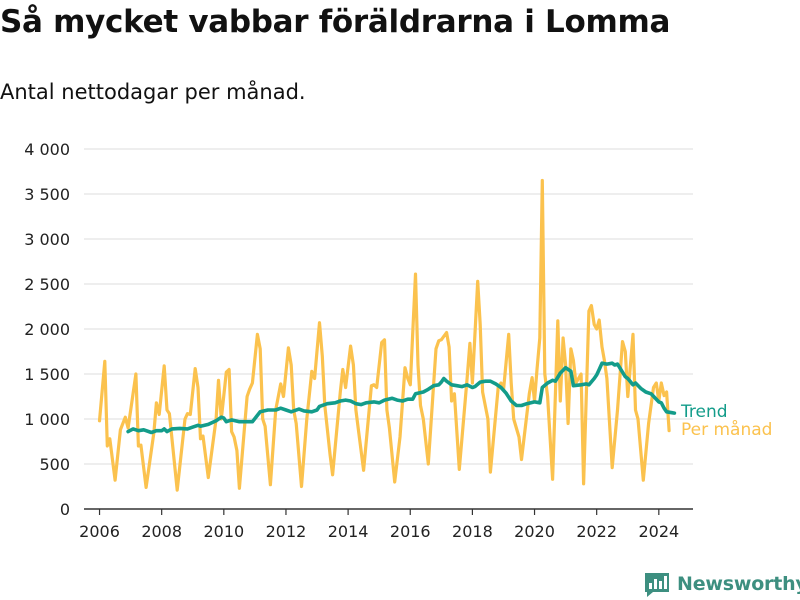 The height and width of the screenshot is (600, 800). I want to click on page-subtitle: Antal nettodagar per månad., so click(153, 92).